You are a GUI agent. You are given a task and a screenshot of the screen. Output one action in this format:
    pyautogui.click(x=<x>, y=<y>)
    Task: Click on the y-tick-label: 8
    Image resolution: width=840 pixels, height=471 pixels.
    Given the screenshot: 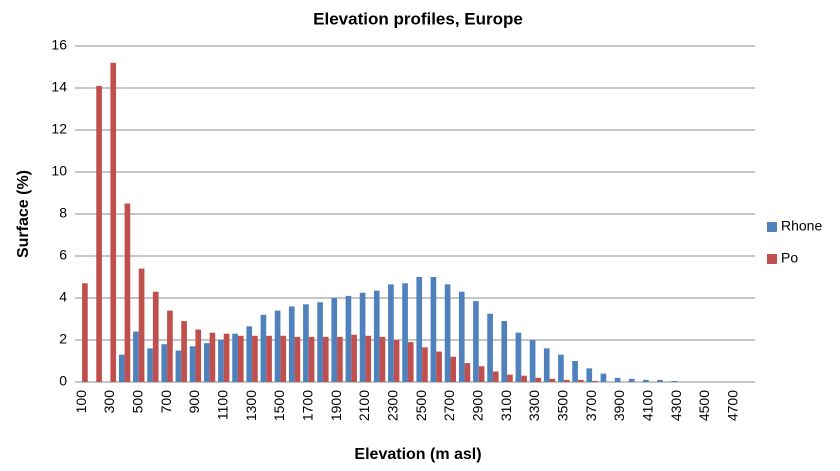 What is the action you would take?
    pyautogui.click(x=63, y=213)
    